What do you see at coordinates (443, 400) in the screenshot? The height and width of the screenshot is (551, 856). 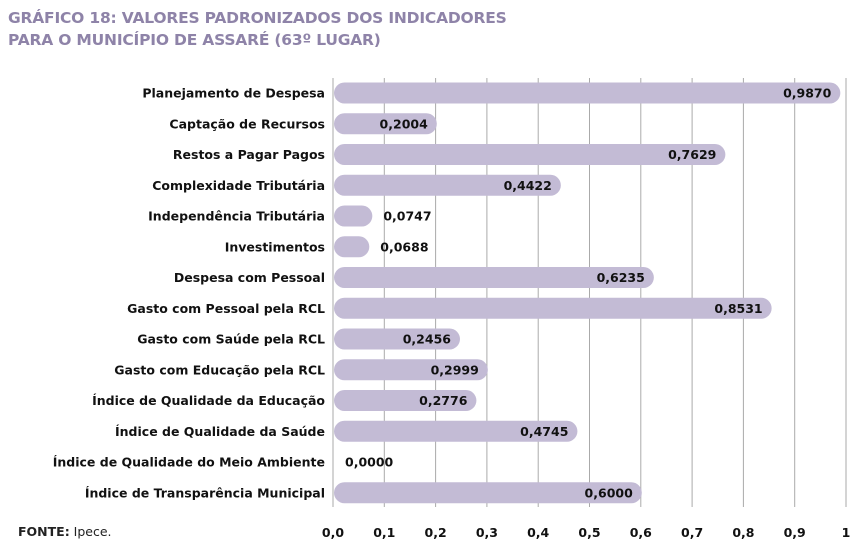 I see `data-label: 0,2776` at bounding box center [443, 400].